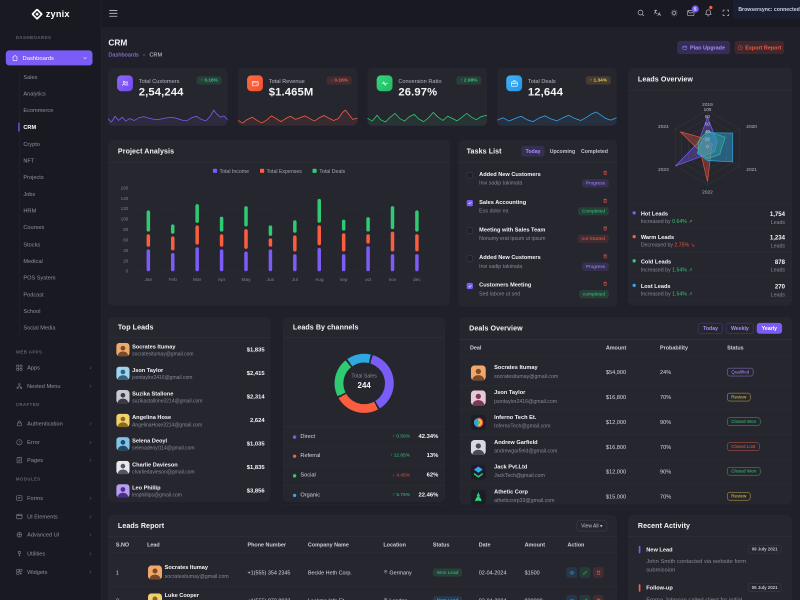 This screenshot has height=600, width=800. What do you see at coordinates (368, 280) in the screenshot?
I see `svg-text: oct` at bounding box center [368, 280].